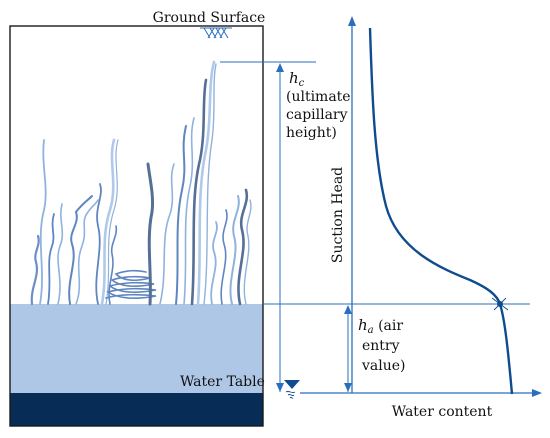 Image resolution: width=550 pixels, height=438 pixels. Describe the element at coordinates (348, 348) in the screenshot. I see `air-entry-dimension` at that location.